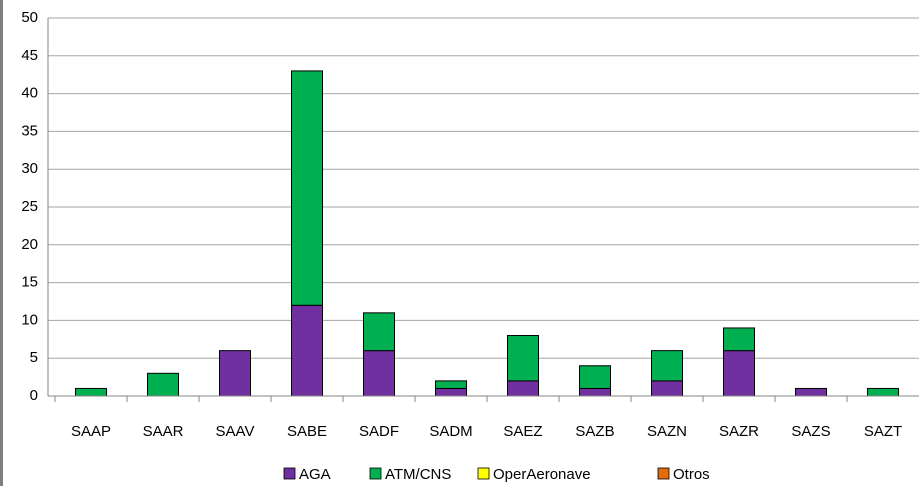 The image size is (921, 486). Describe the element at coordinates (739, 431) in the screenshot. I see `x-tick-label: SAZR` at that location.